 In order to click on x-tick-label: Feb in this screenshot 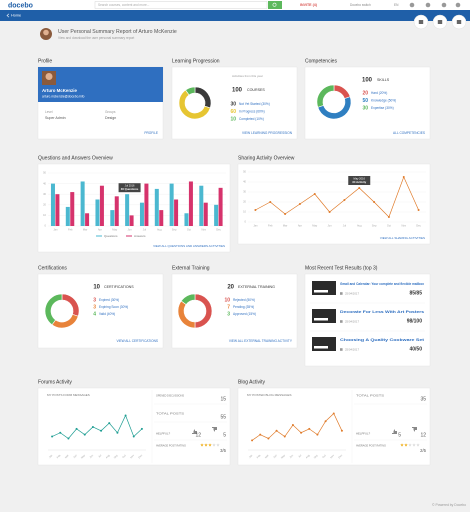, I will do `click(70, 230)`.